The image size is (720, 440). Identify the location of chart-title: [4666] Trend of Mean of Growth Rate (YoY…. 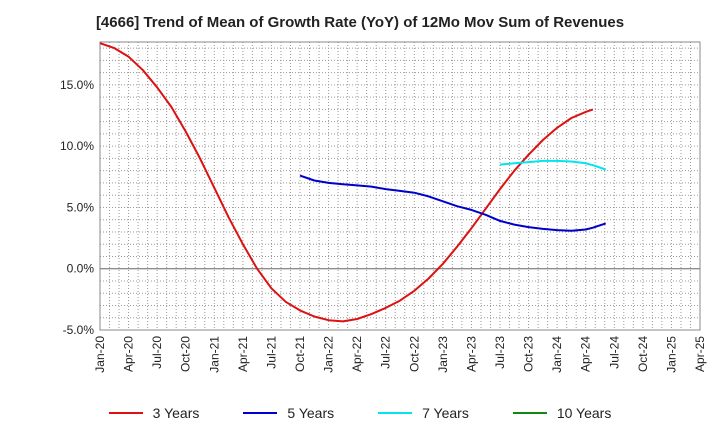
(360, 22).